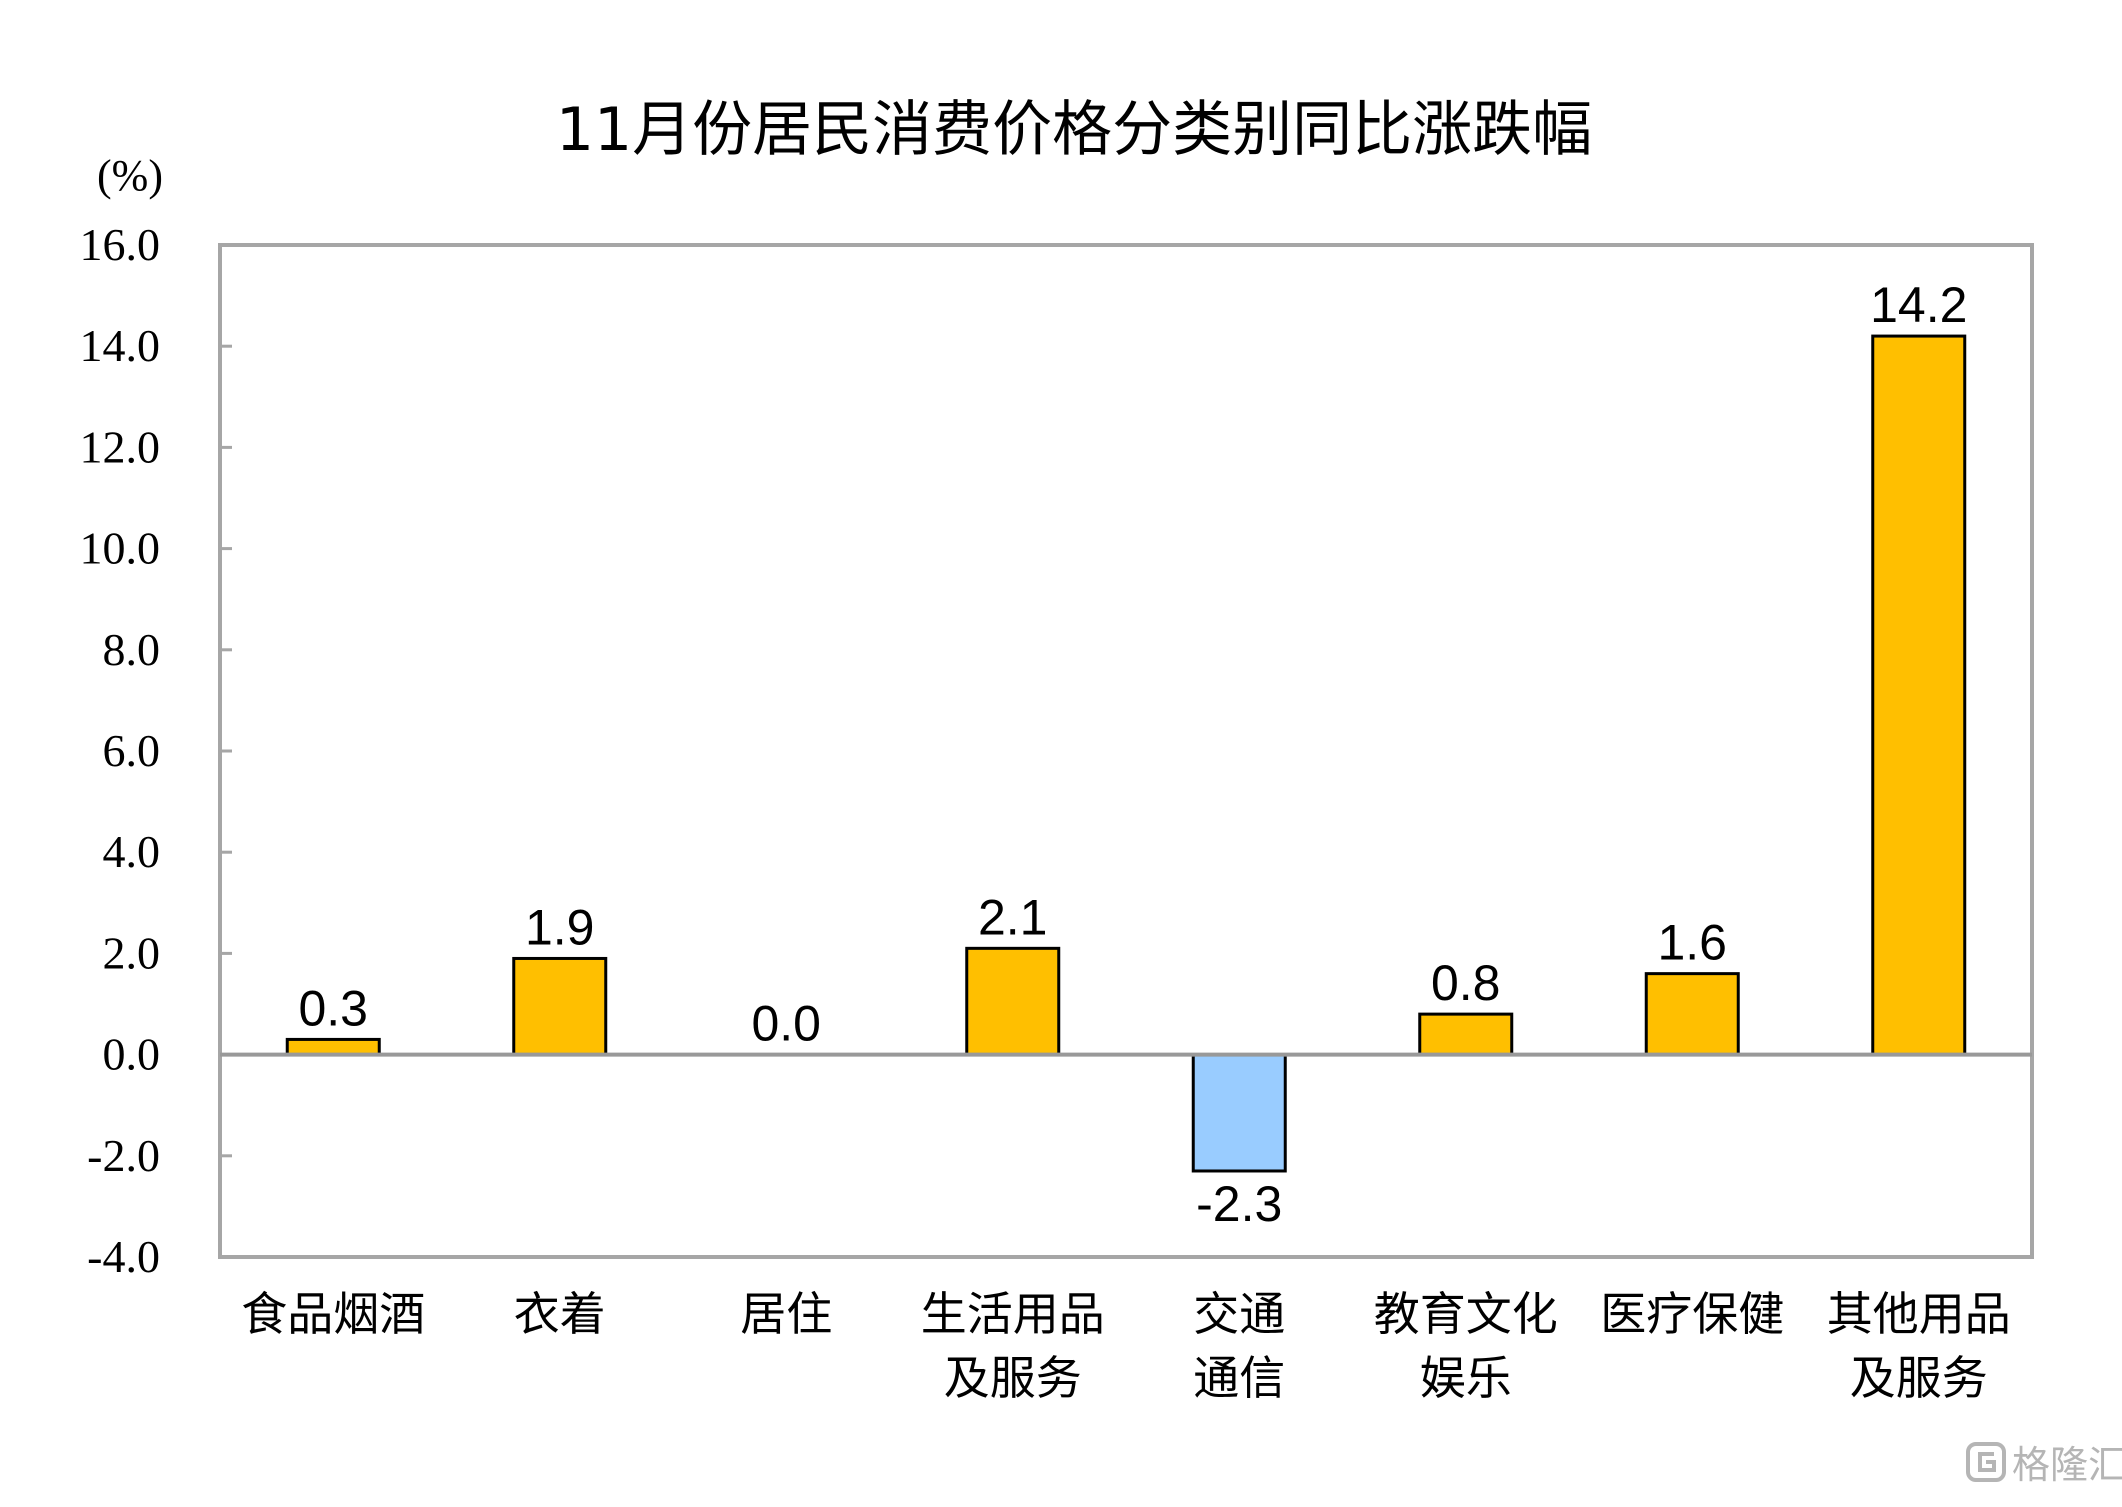 This screenshot has height=1507, width=2122. I want to click on data-label: 0.0, so click(786, 1024).